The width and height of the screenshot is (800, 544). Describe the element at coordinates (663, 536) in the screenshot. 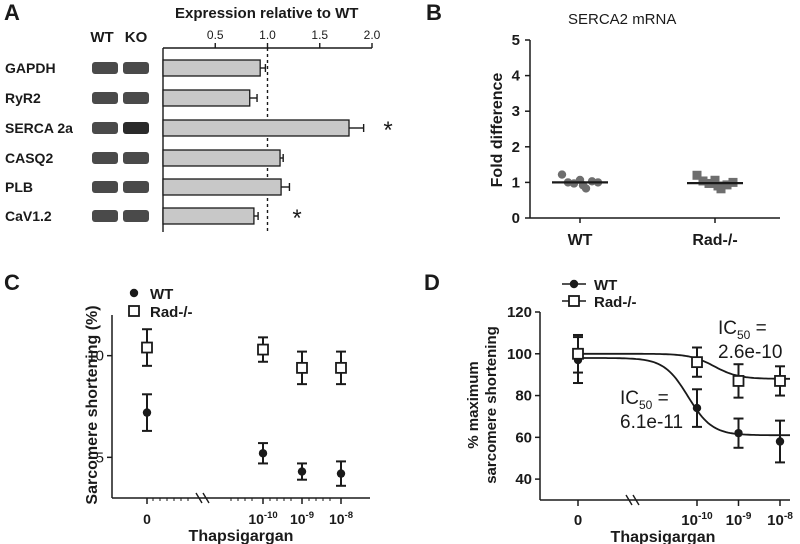

I see `panel-d-xlabel: Thapsigargan` at that location.